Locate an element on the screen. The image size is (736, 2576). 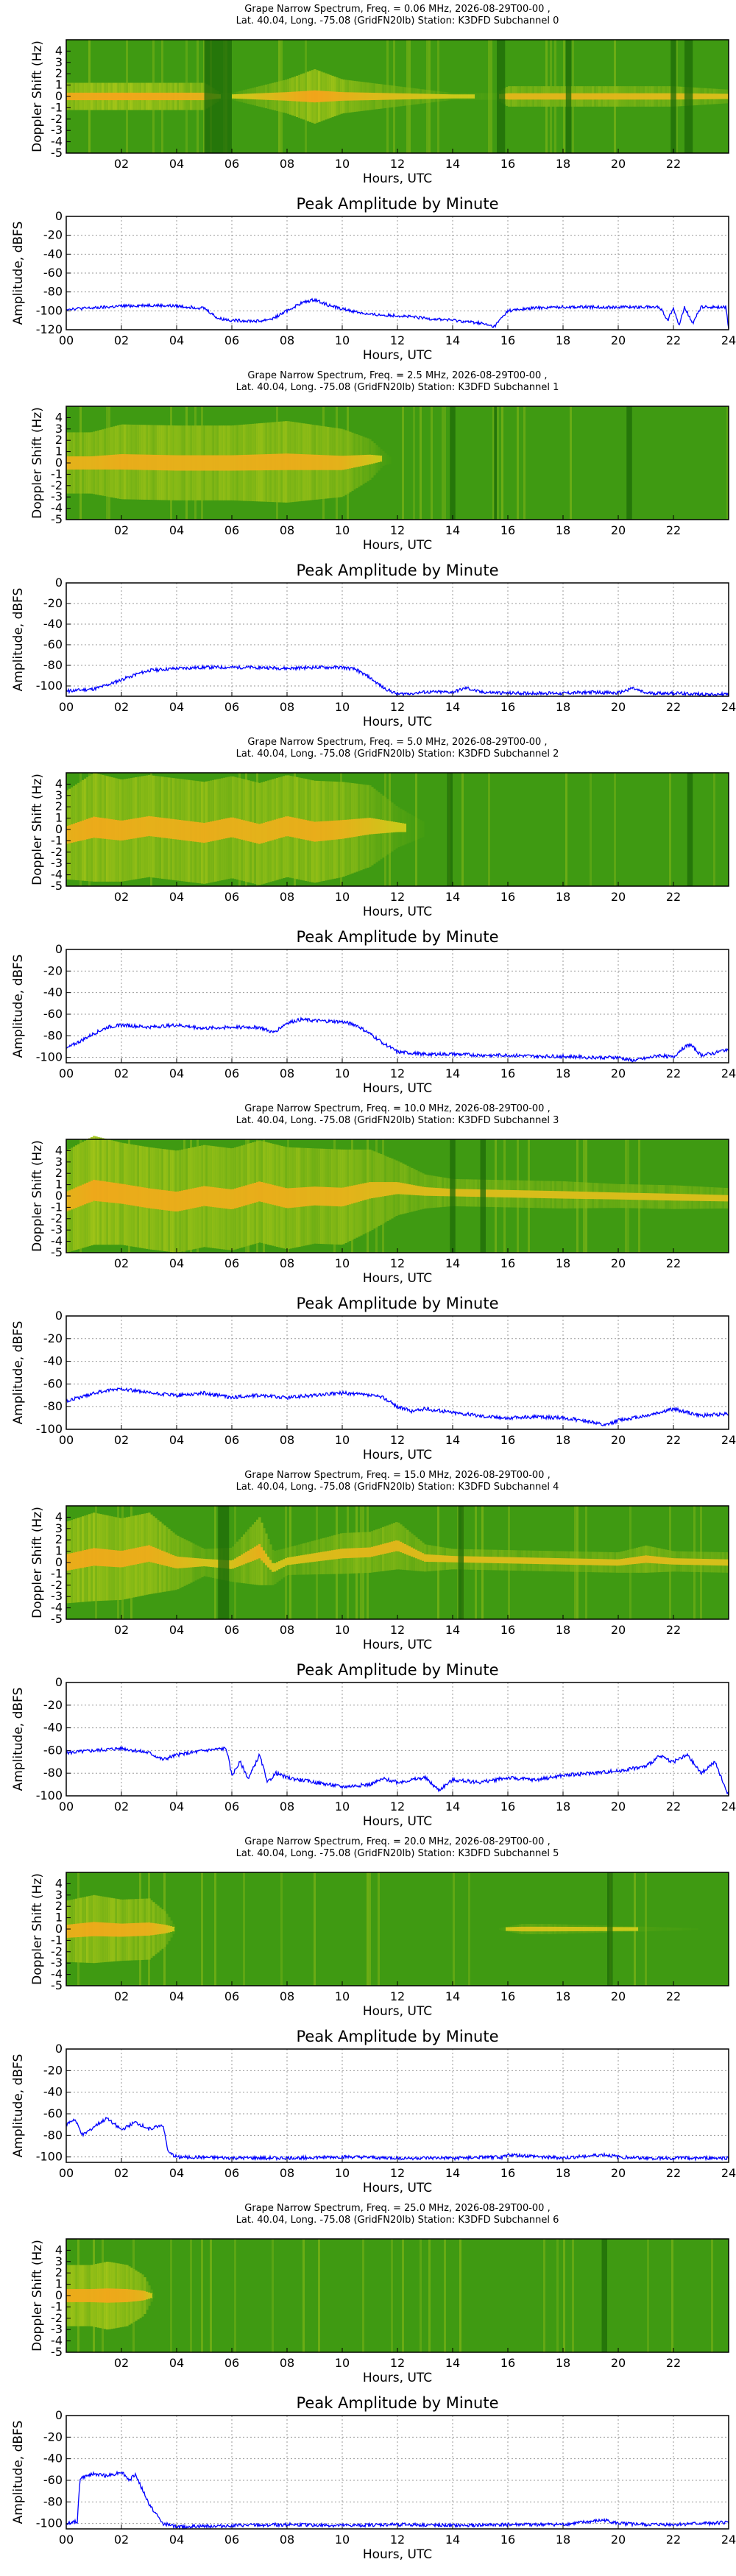
y-tick-label: -5 is located at coordinates (57, 886).